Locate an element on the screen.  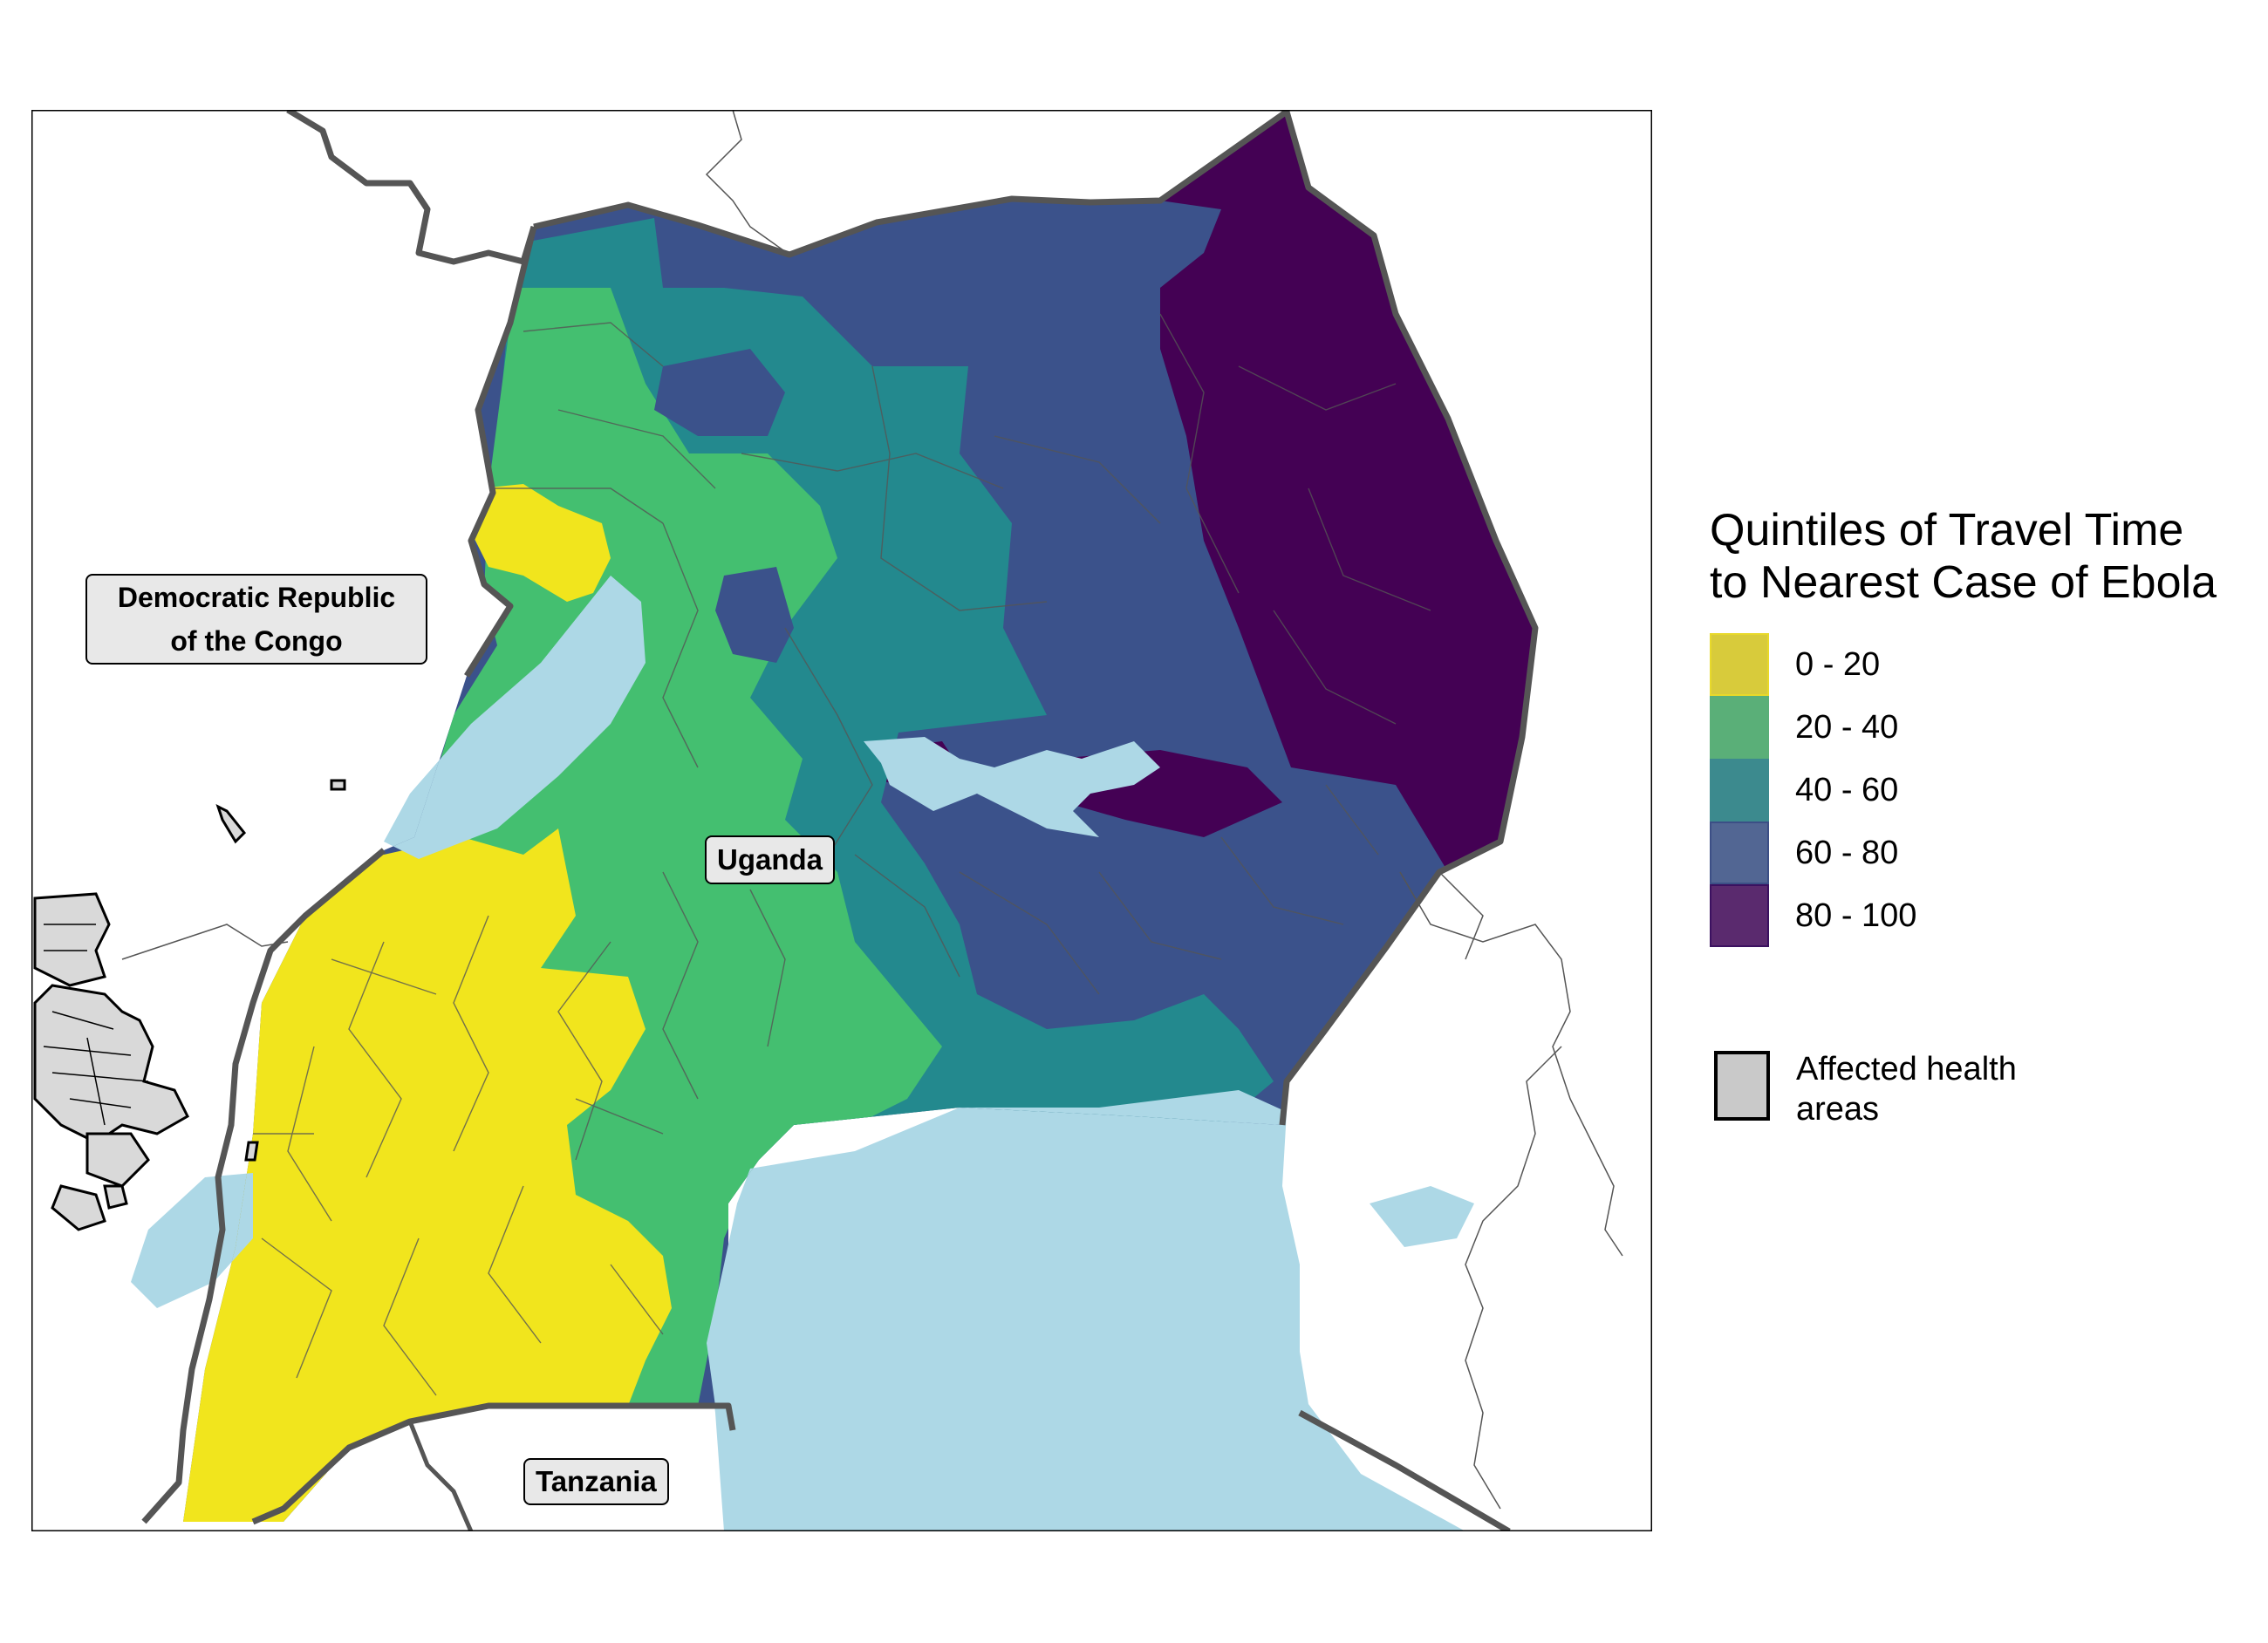
legend-item: 40 - 60 is located at coordinates (1804, 790).